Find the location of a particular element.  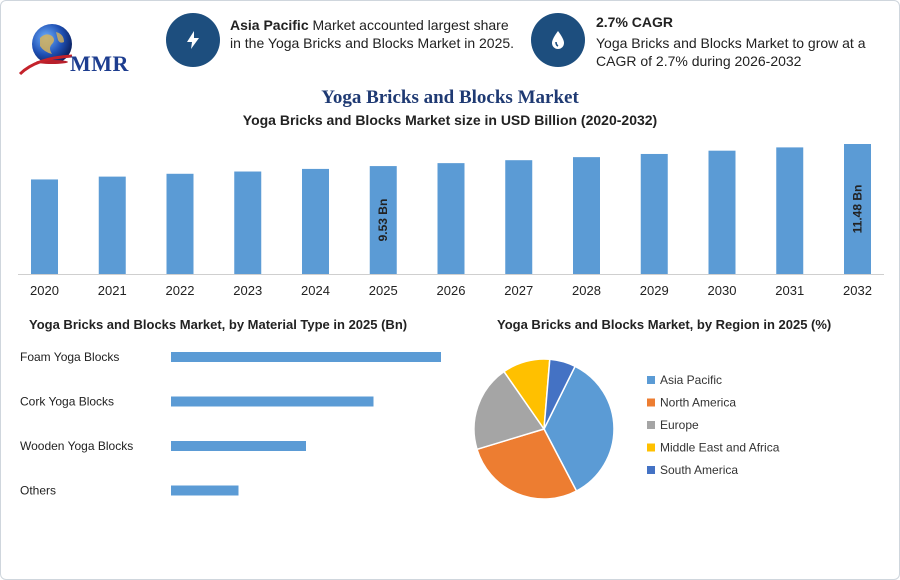

bar-2021 is located at coordinates (112, 225).